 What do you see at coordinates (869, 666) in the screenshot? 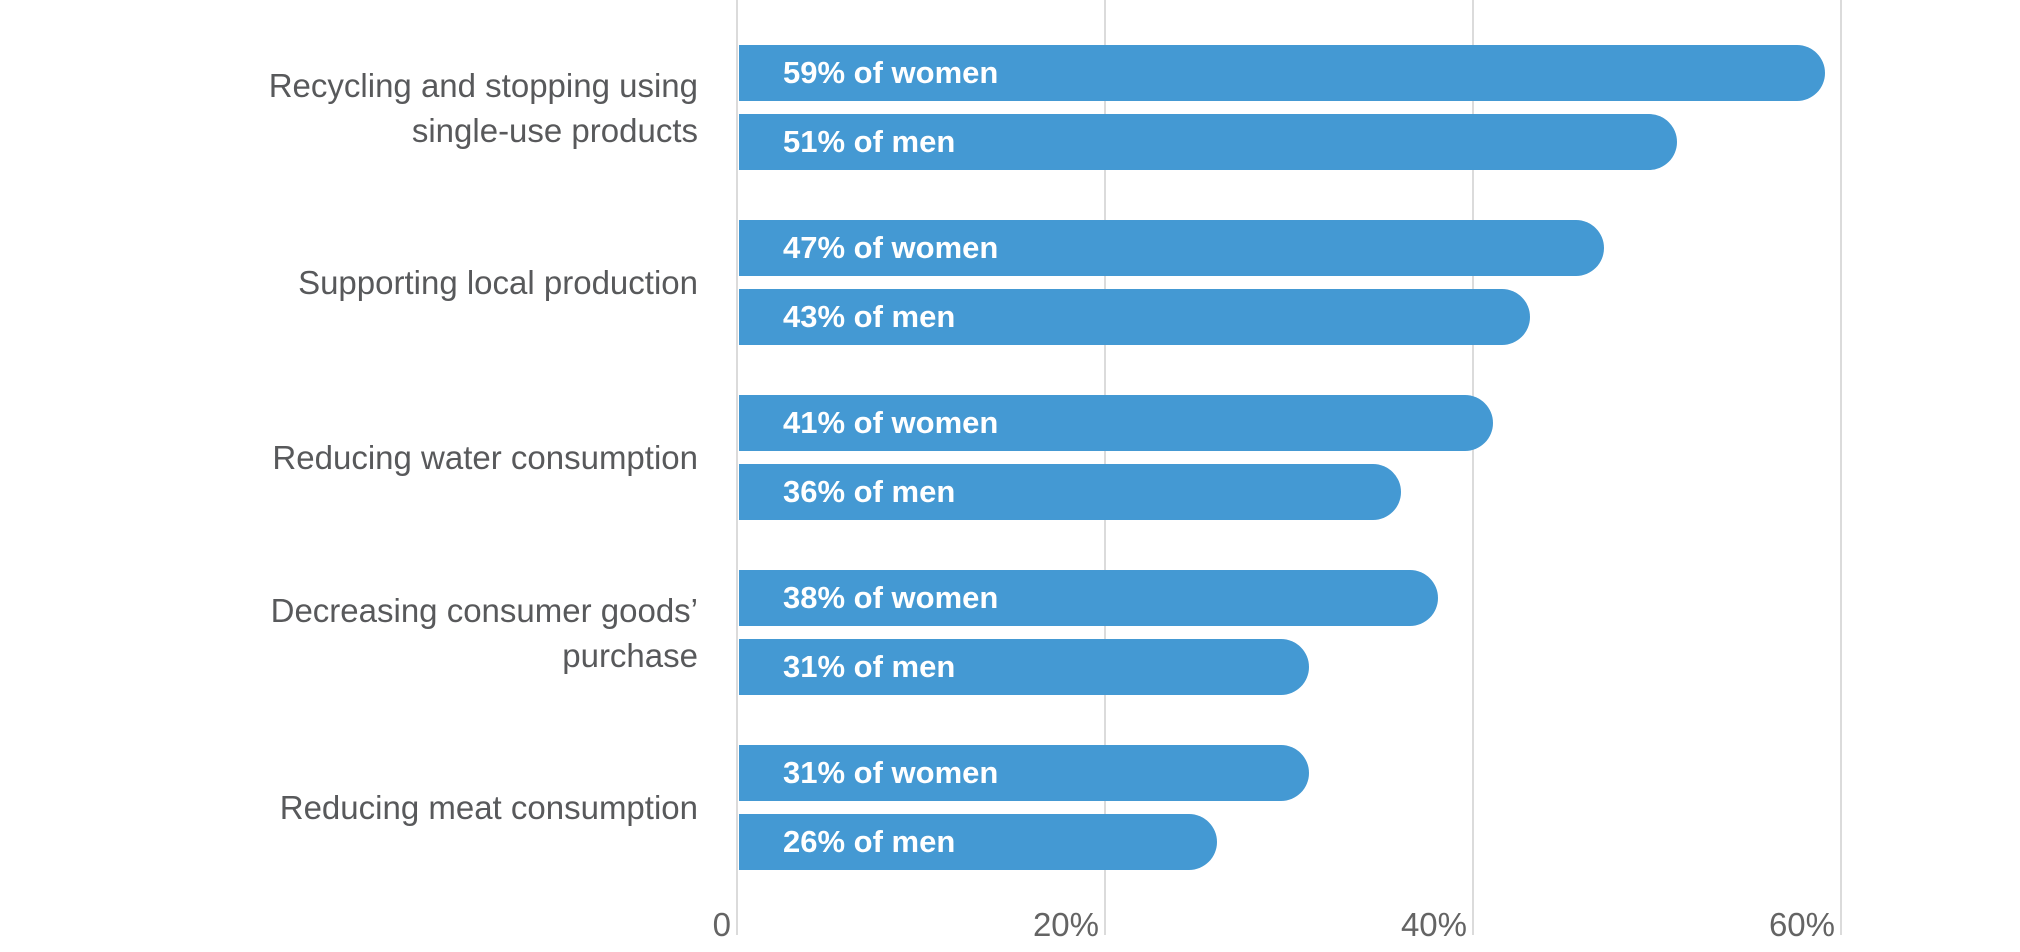
I see `bar-value-label: 31% of men` at bounding box center [869, 666].